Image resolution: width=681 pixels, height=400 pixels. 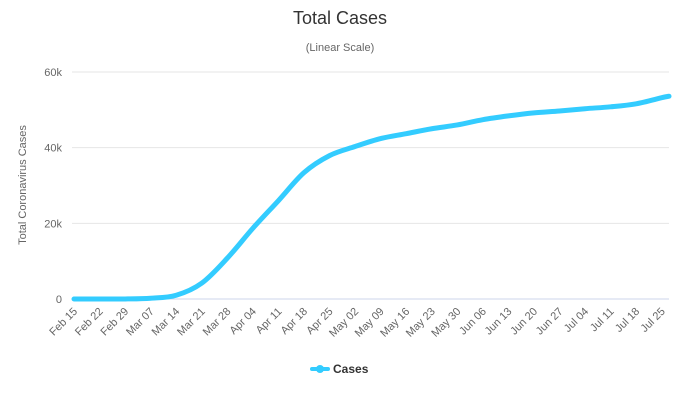 I want to click on legend-label: Cases, so click(x=351, y=369).